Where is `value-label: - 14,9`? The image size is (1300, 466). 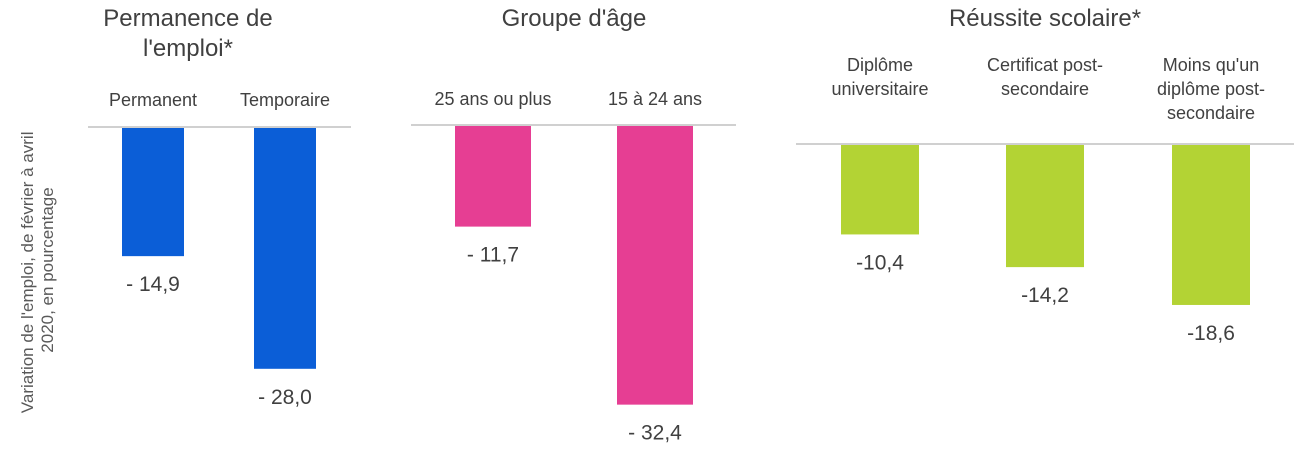 value-label: - 14,9 is located at coordinates (153, 284).